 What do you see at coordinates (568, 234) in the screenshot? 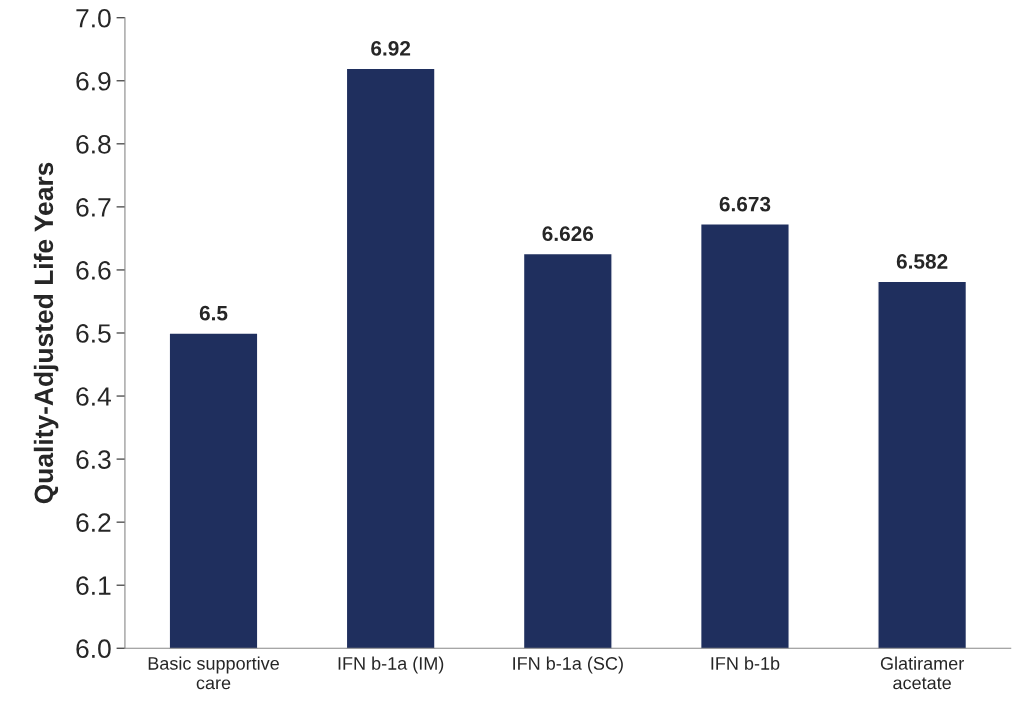
I see `data-label: 6.626` at bounding box center [568, 234].